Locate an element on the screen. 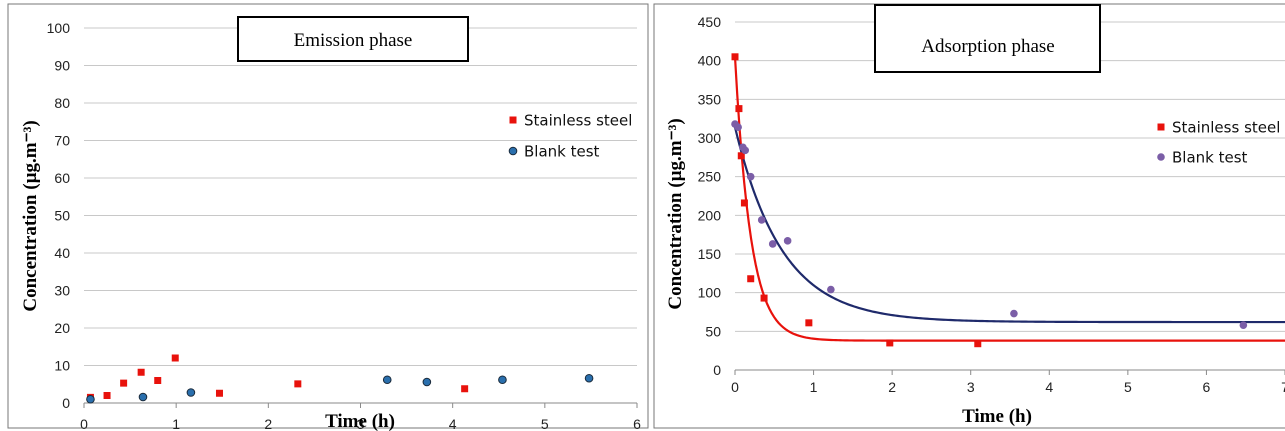 The width and height of the screenshot is (1285, 431). y-tick-label: 40 is located at coordinates (62, 253).